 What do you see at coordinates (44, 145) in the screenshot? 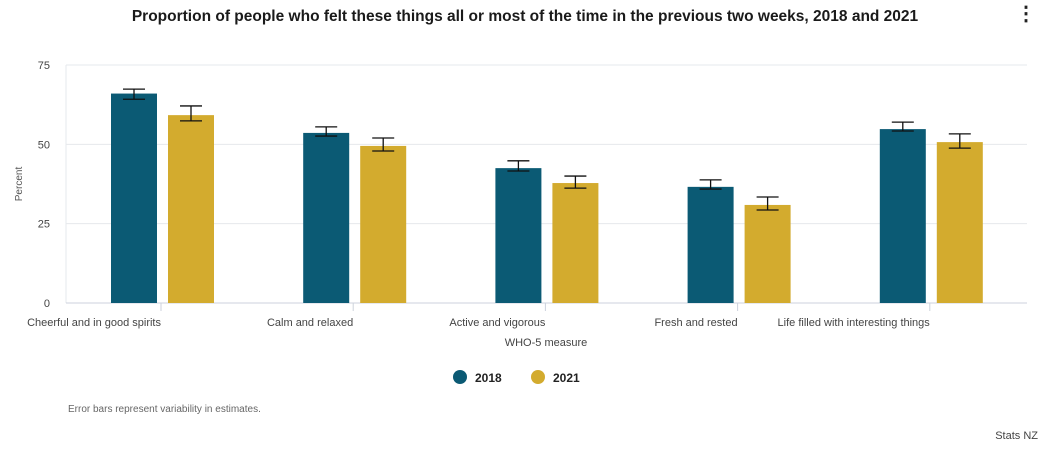
I see `y-tick-label: 50` at bounding box center [44, 145].